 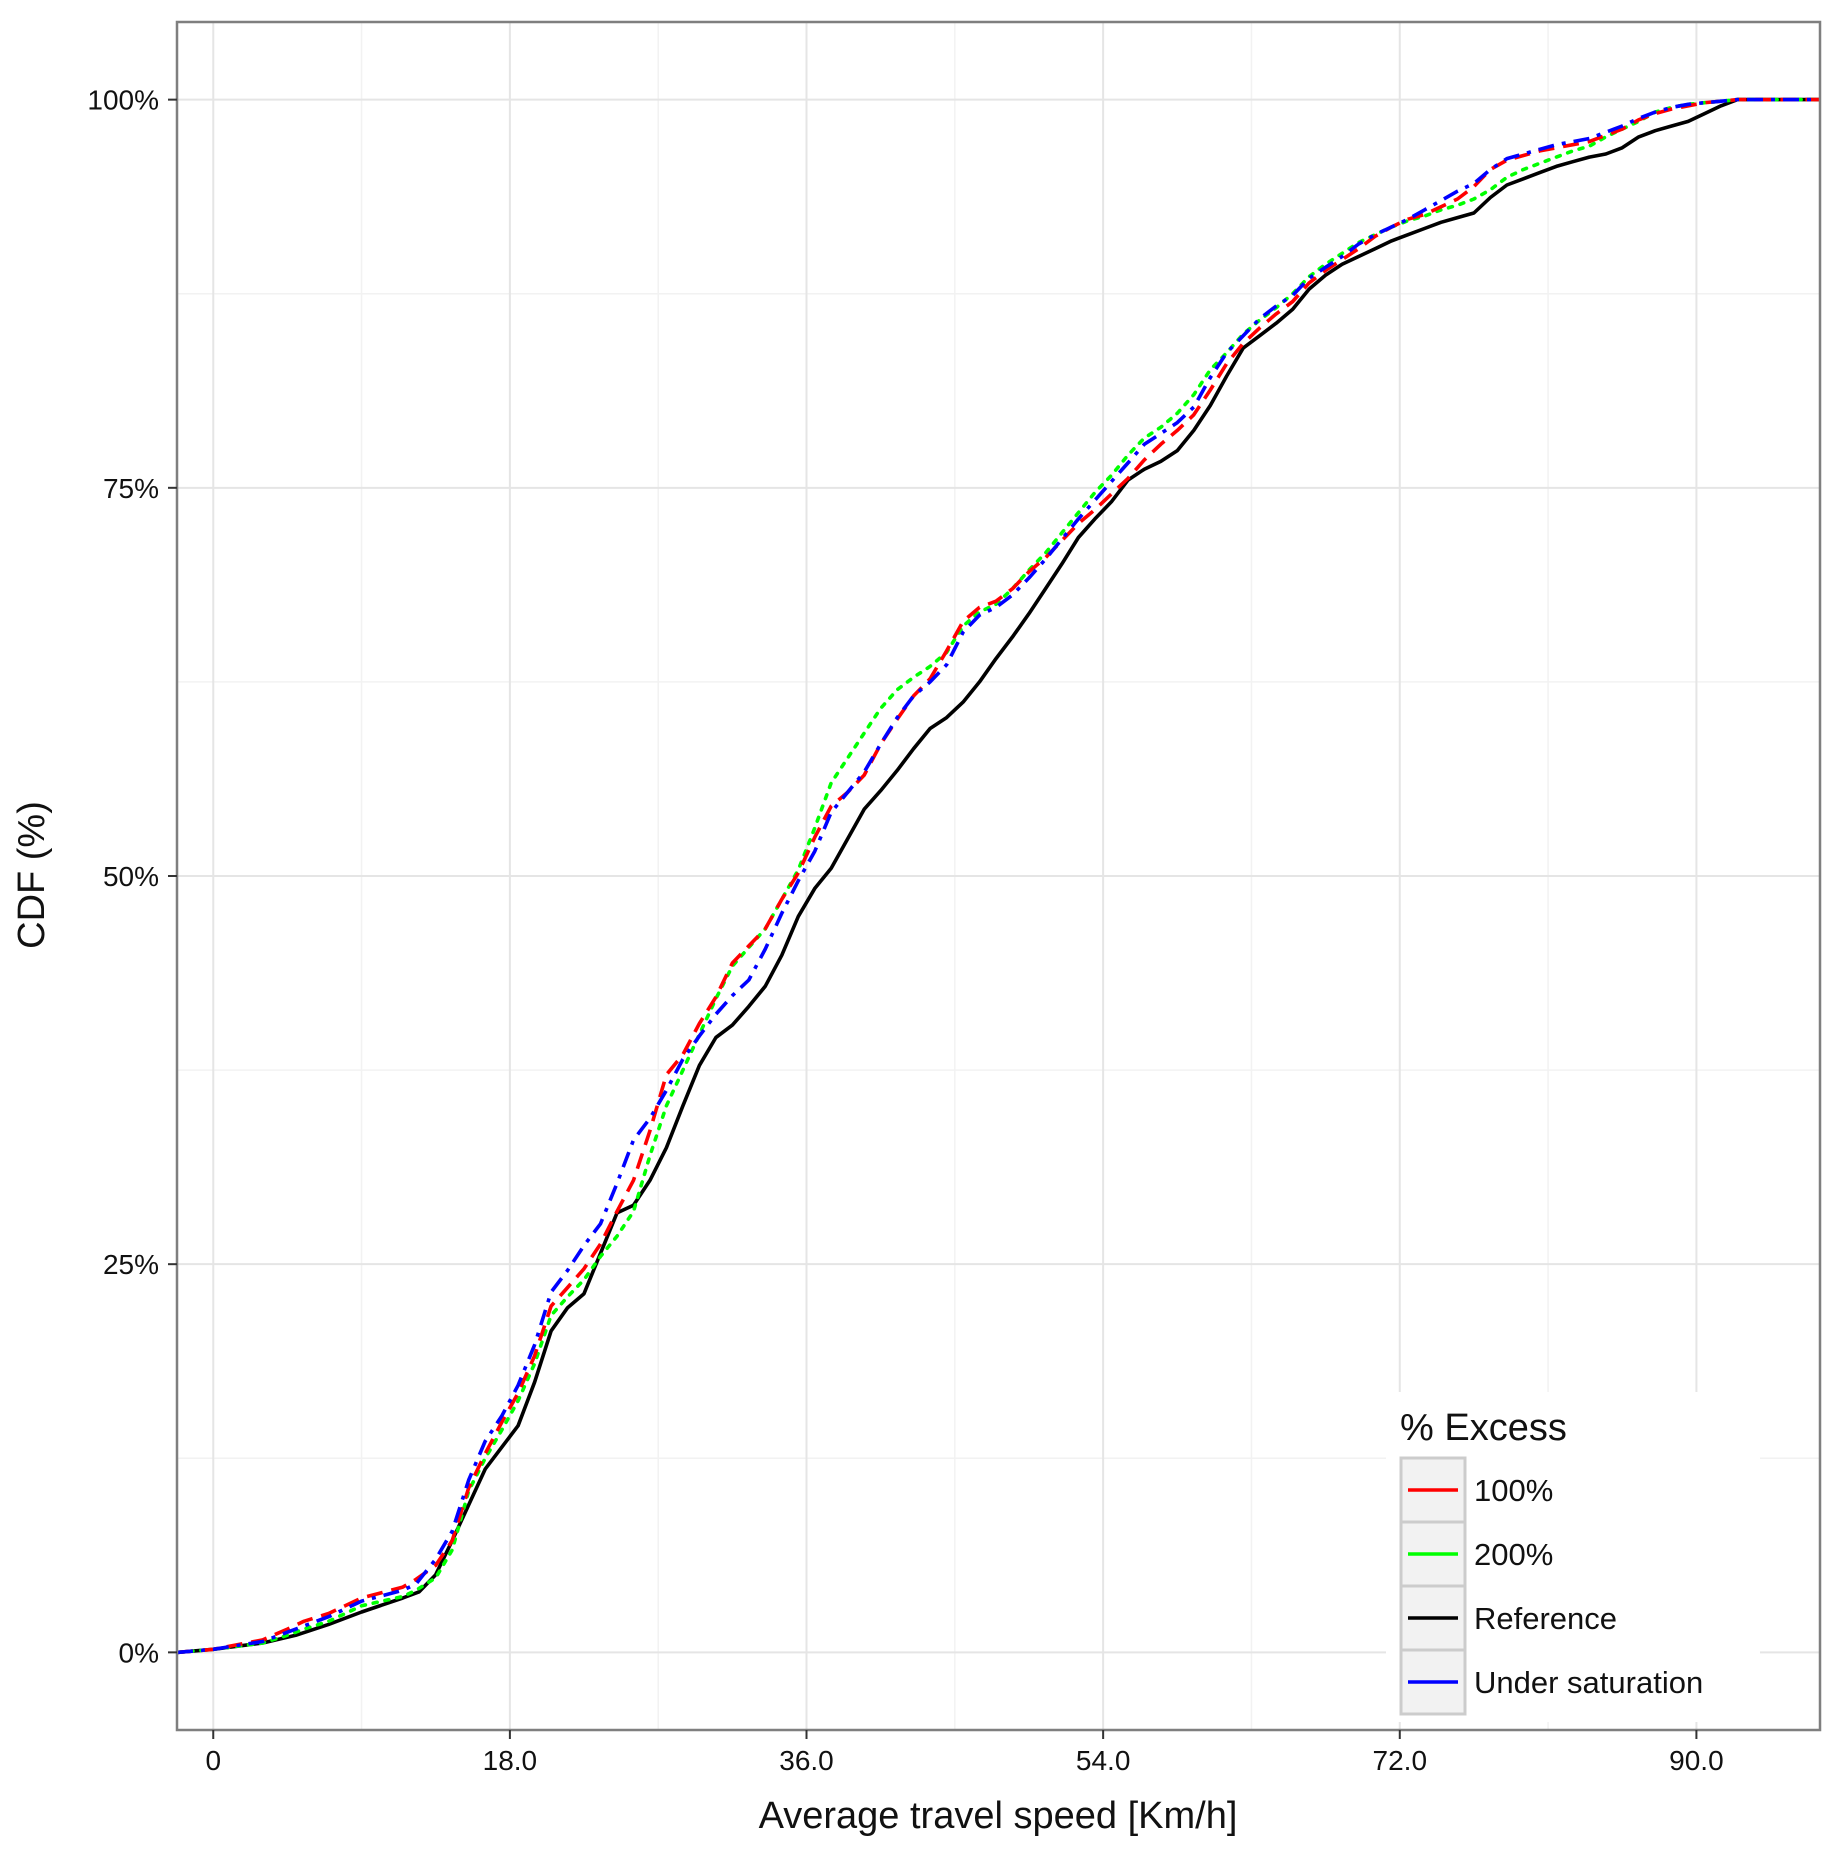 I want to click on legend-label: Reference, so click(x=1545, y=1618).